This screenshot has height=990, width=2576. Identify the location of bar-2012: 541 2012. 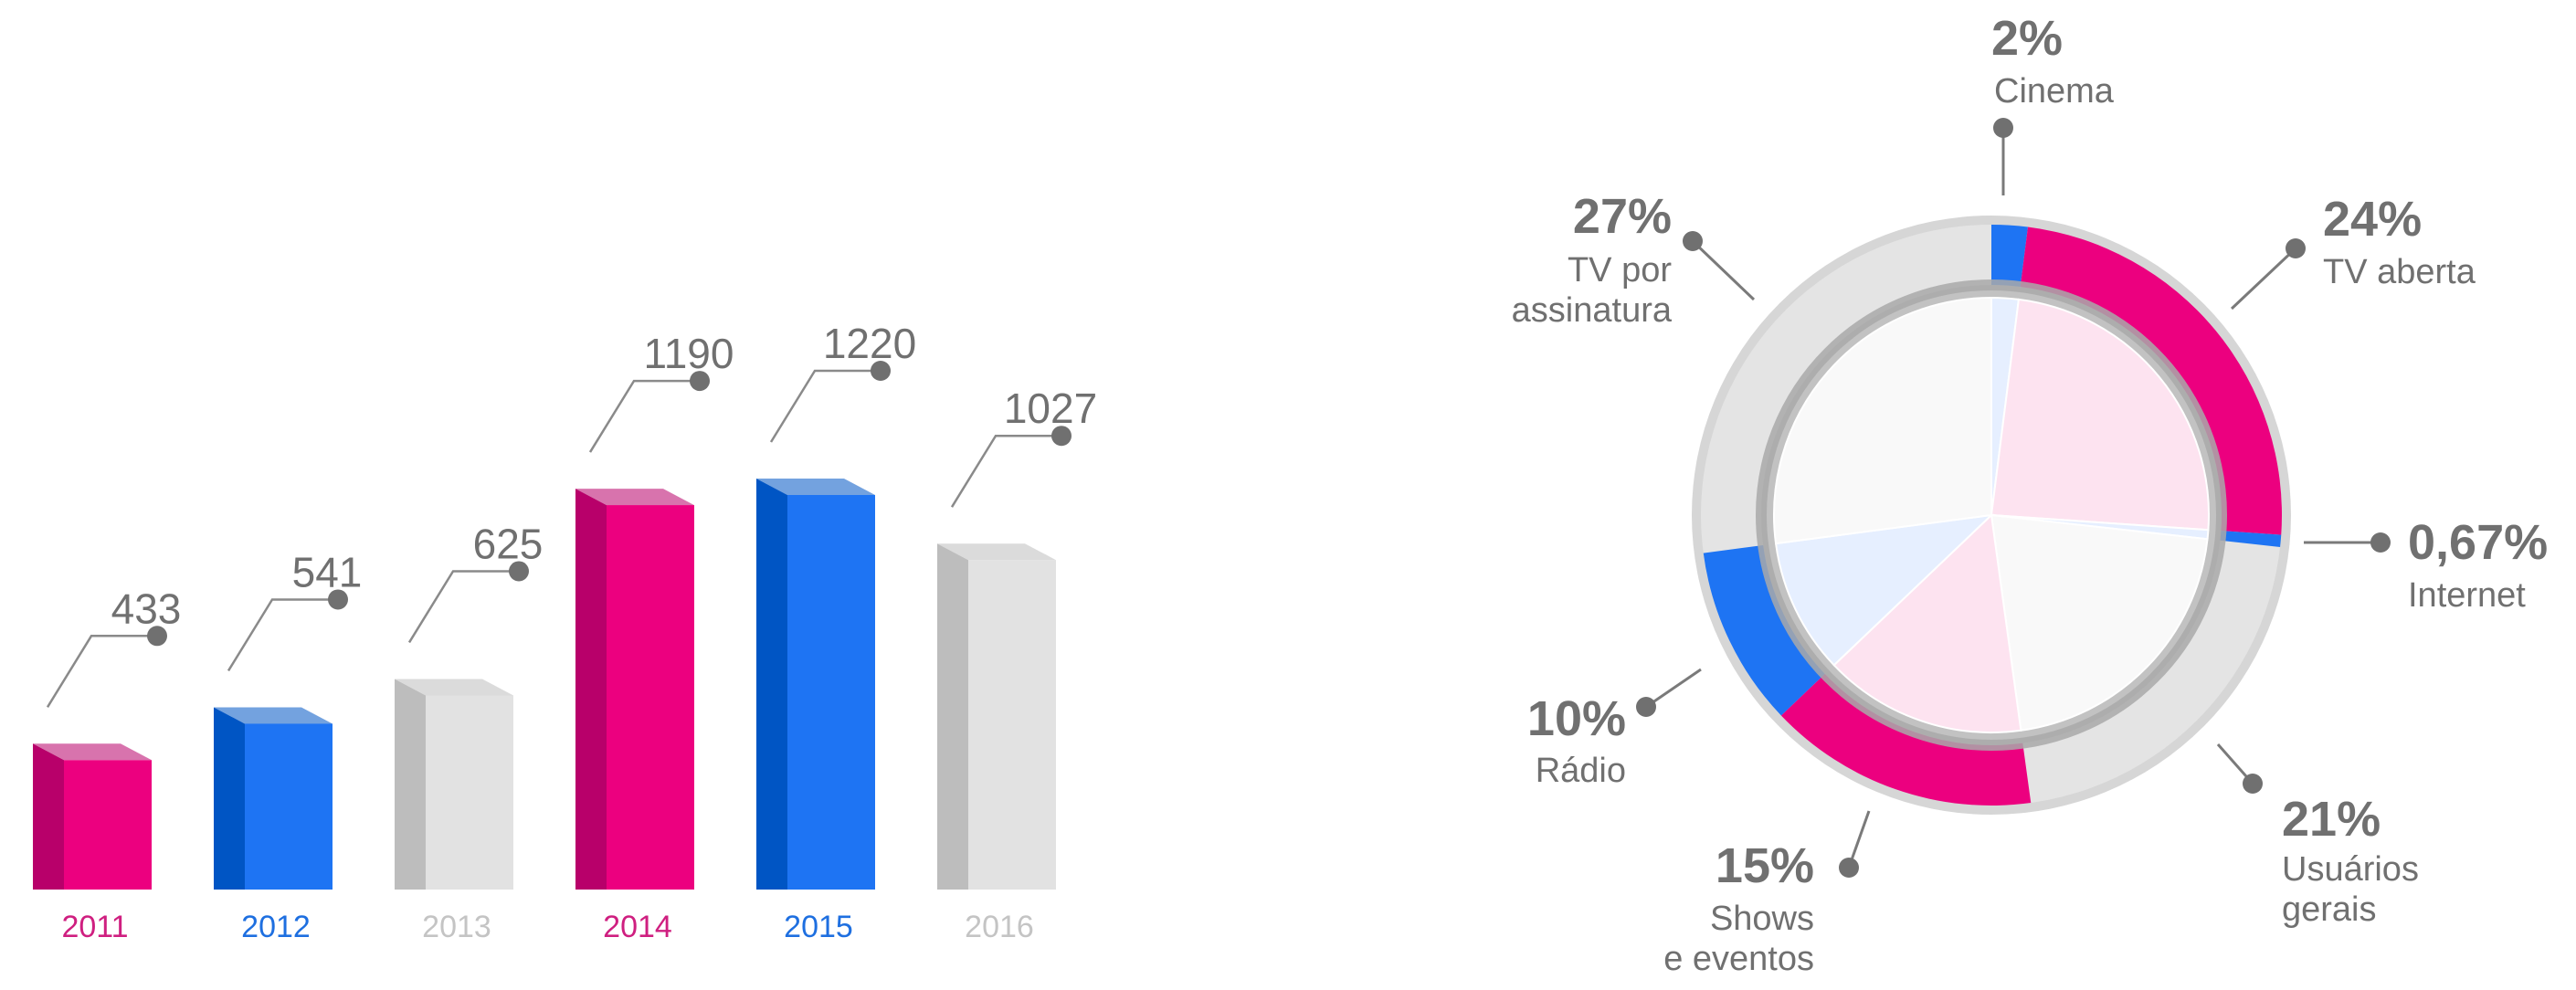
(288, 746).